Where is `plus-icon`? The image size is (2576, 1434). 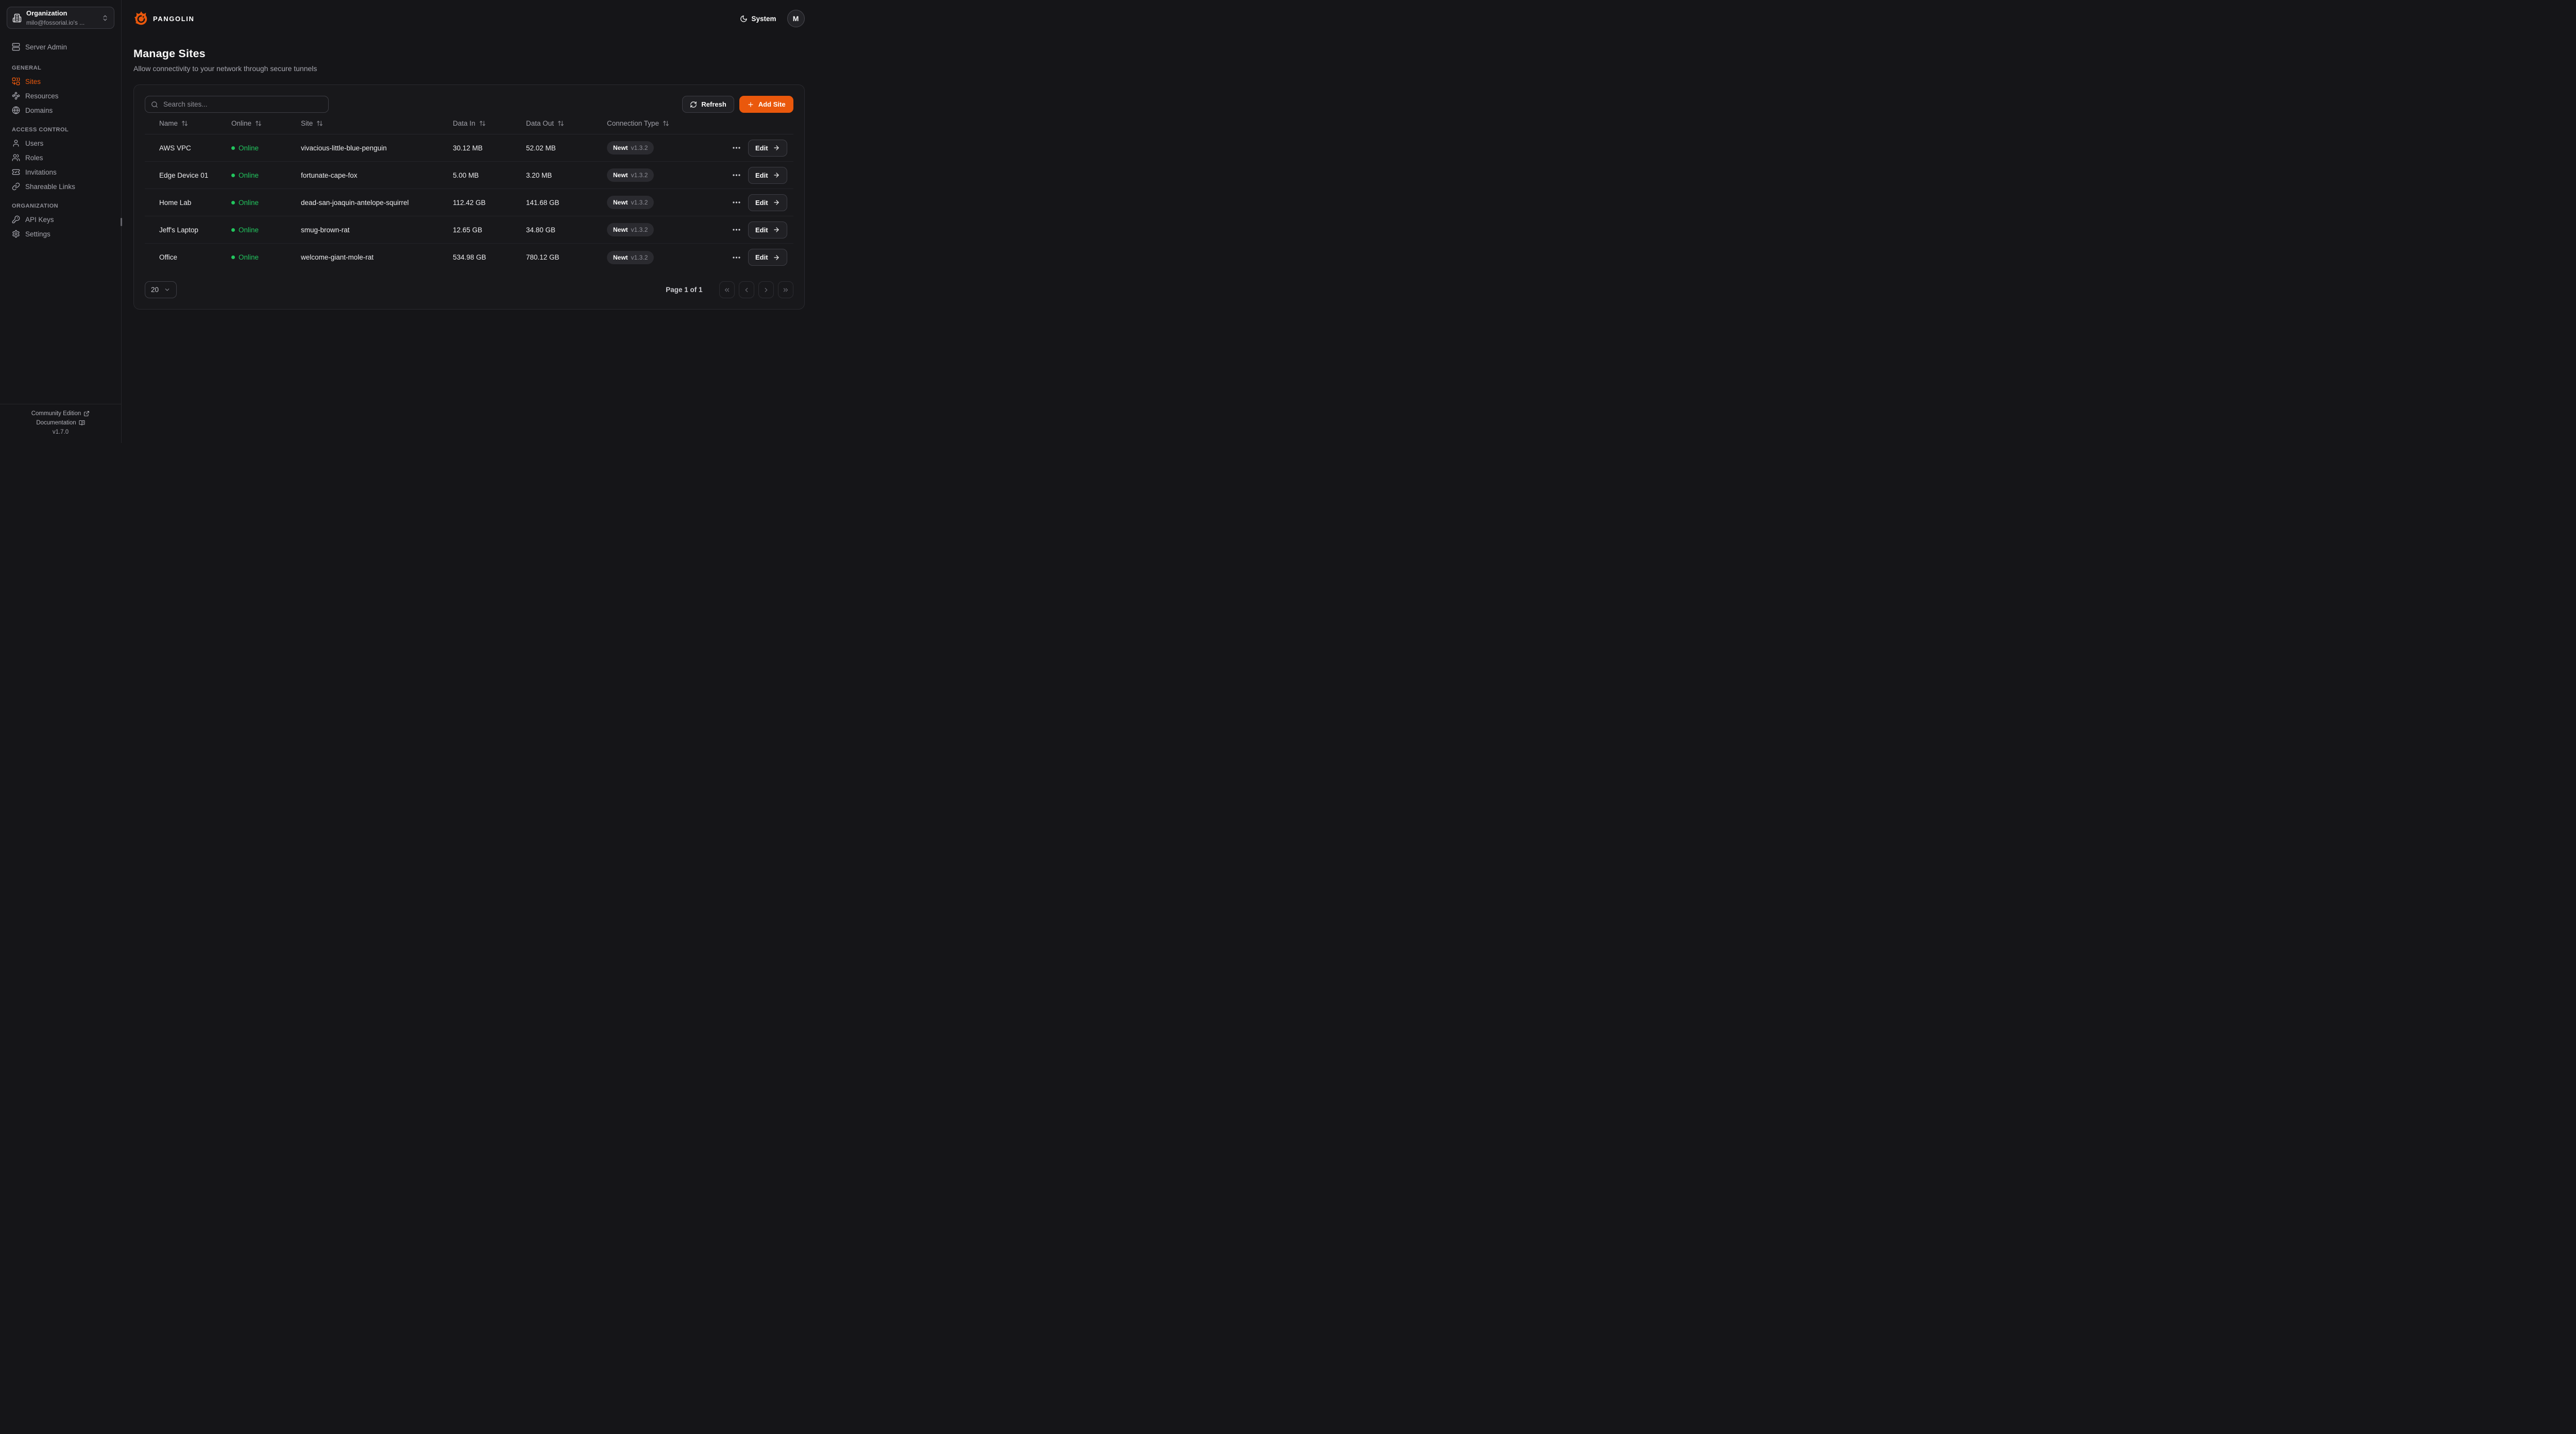
plus-icon is located at coordinates (750, 104).